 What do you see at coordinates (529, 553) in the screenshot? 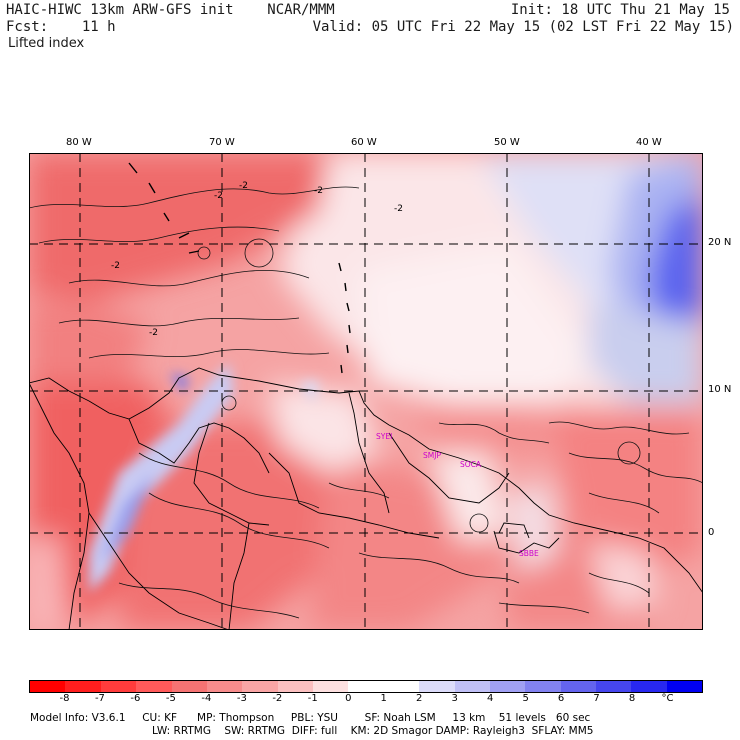
I see `station-sbbe: SBBE` at bounding box center [529, 553].